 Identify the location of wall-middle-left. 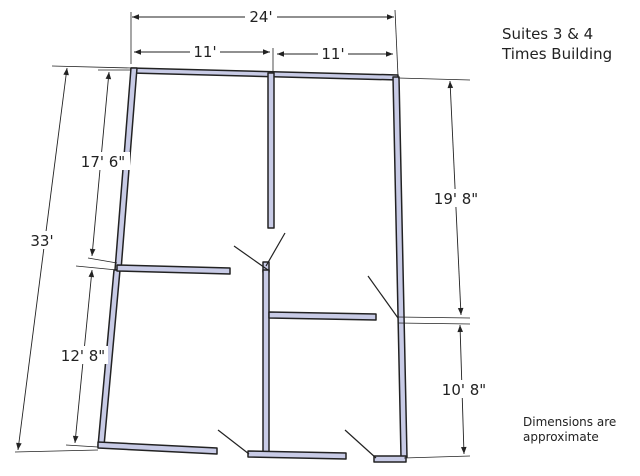
(173, 269).